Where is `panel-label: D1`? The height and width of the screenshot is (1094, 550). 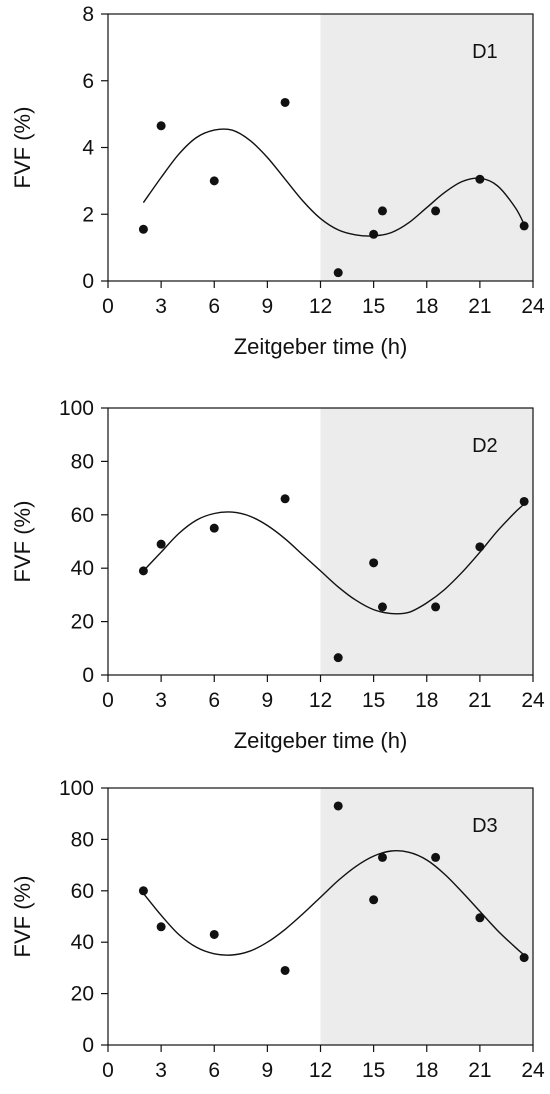 panel-label: D1 is located at coordinates (485, 52).